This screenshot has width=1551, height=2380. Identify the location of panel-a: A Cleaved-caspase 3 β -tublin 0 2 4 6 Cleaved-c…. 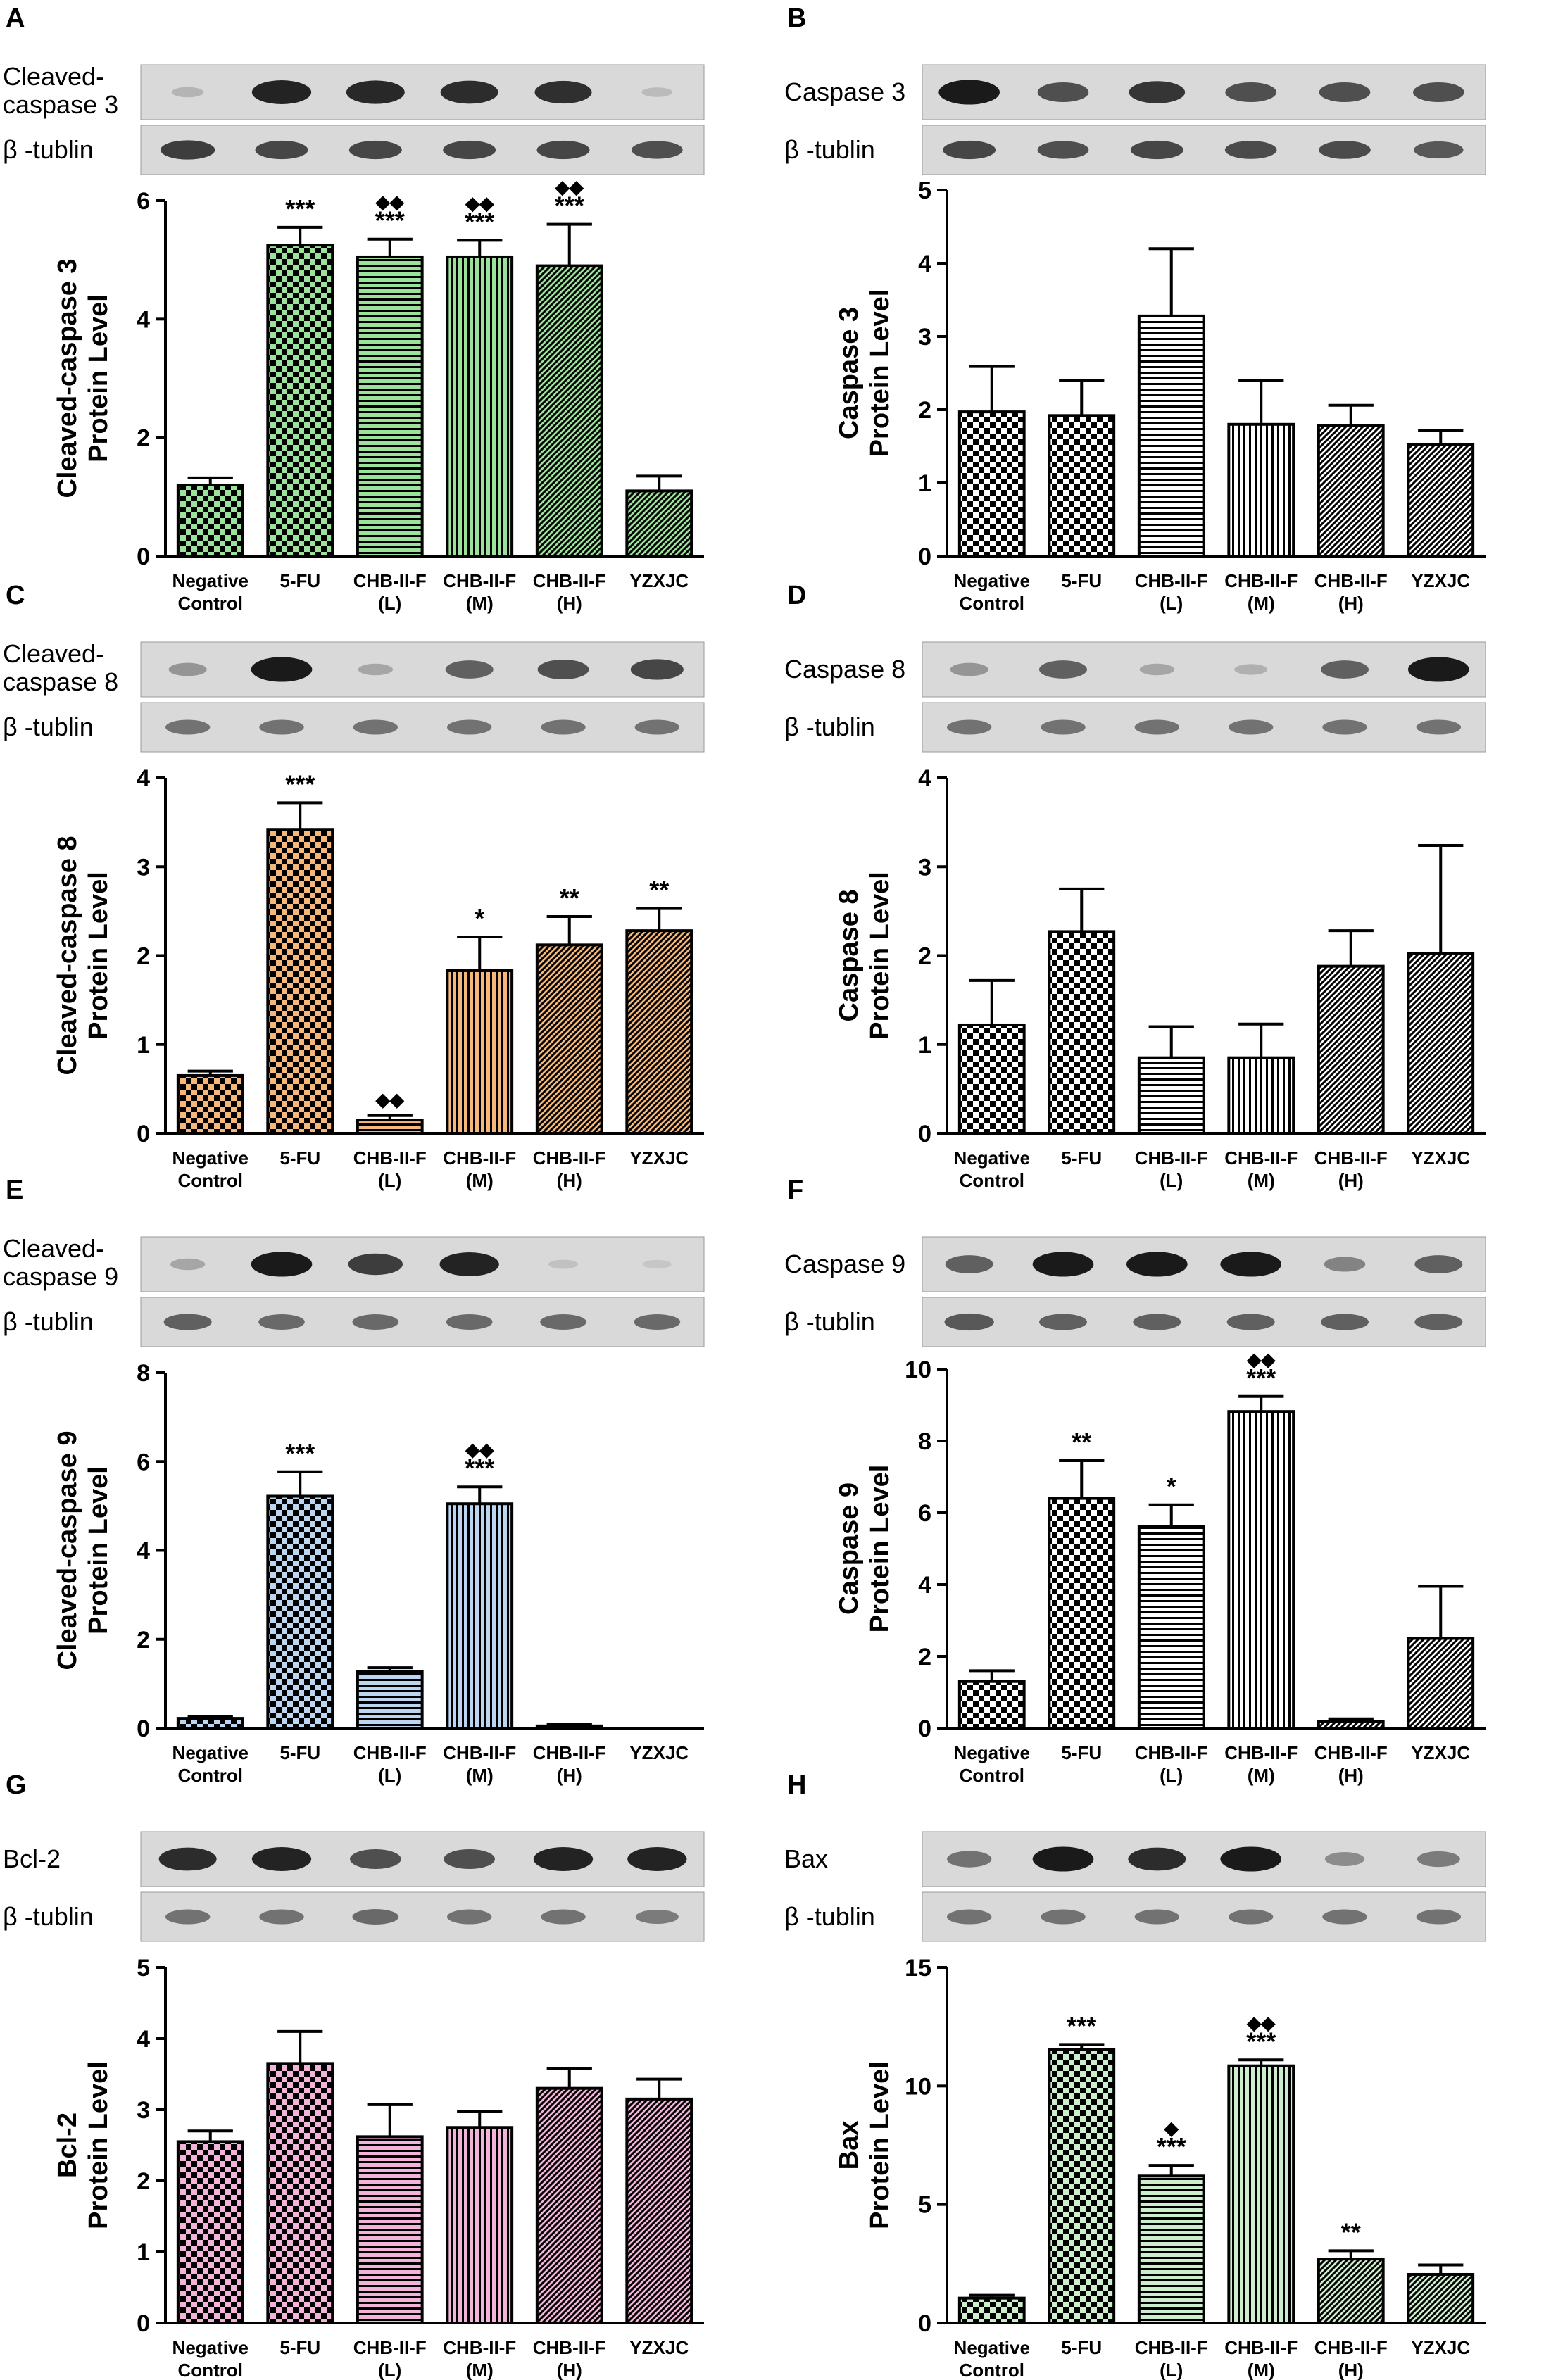
(354, 309).